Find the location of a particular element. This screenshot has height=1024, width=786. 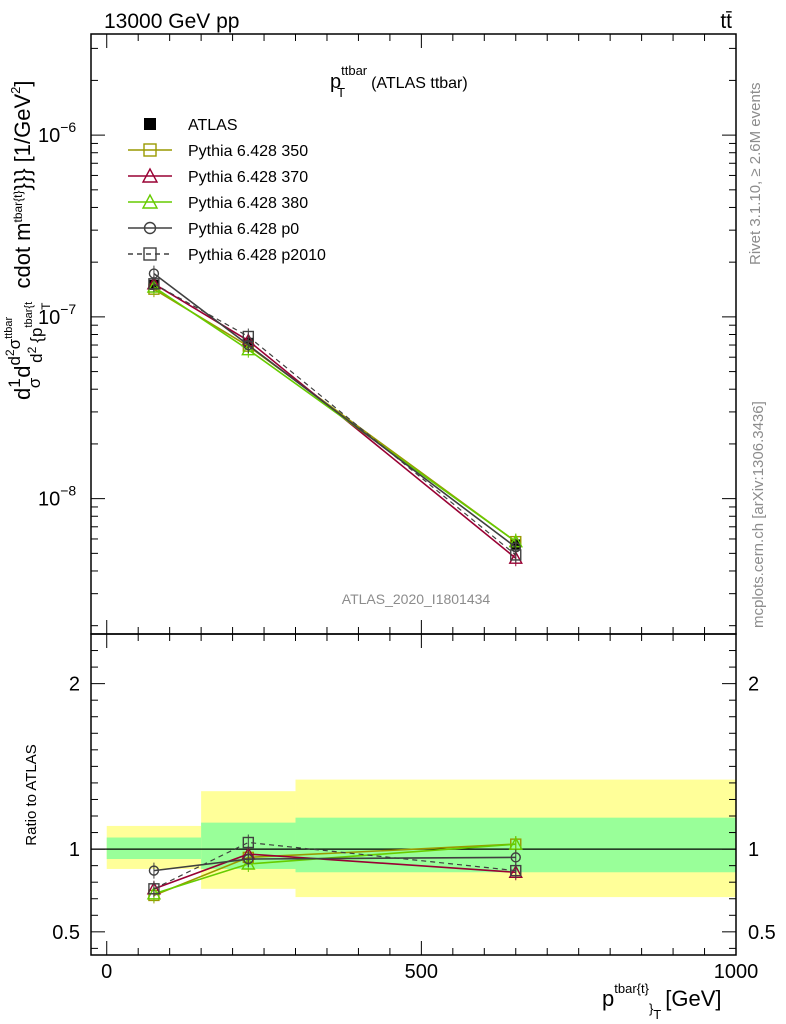

main-y-tick-label: 10⁻⁷ is located at coordinates (57, 315).